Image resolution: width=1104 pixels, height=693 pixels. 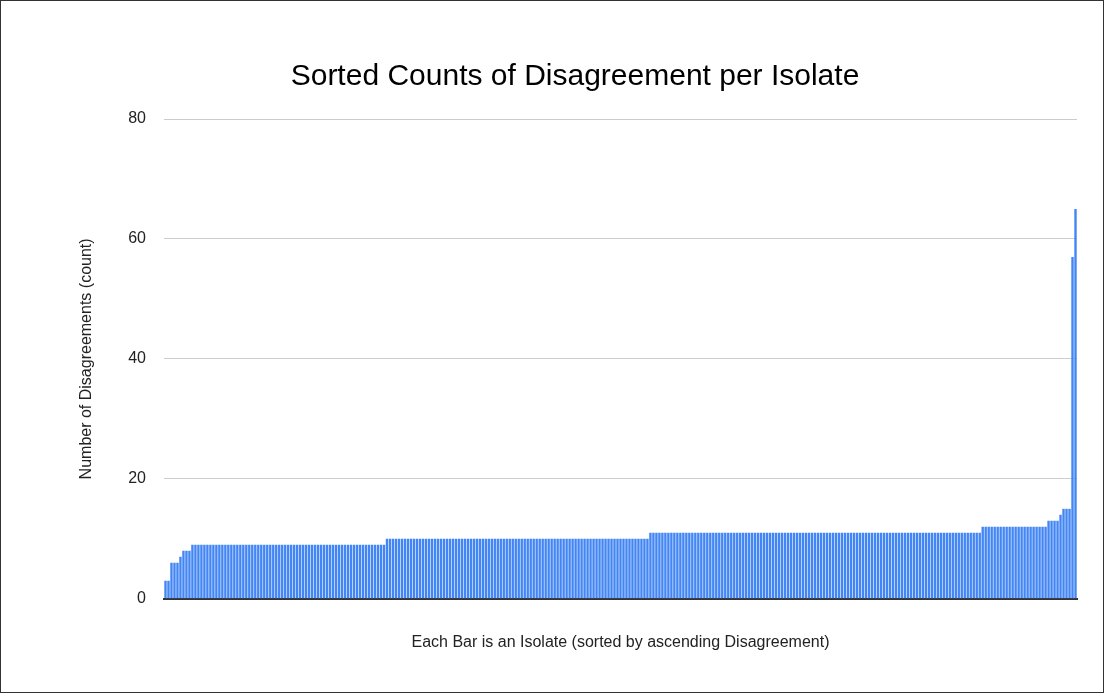 What do you see at coordinates (575, 75) in the screenshot?
I see `chart-title: Sorted Counts of Disagreement per Isolate` at bounding box center [575, 75].